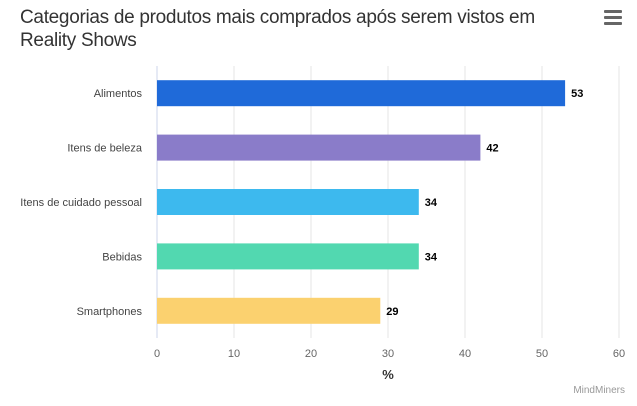 Image resolution: width=637 pixels, height=406 pixels. What do you see at coordinates (269, 310) in the screenshot?
I see `bar-smartphones` at bounding box center [269, 310].